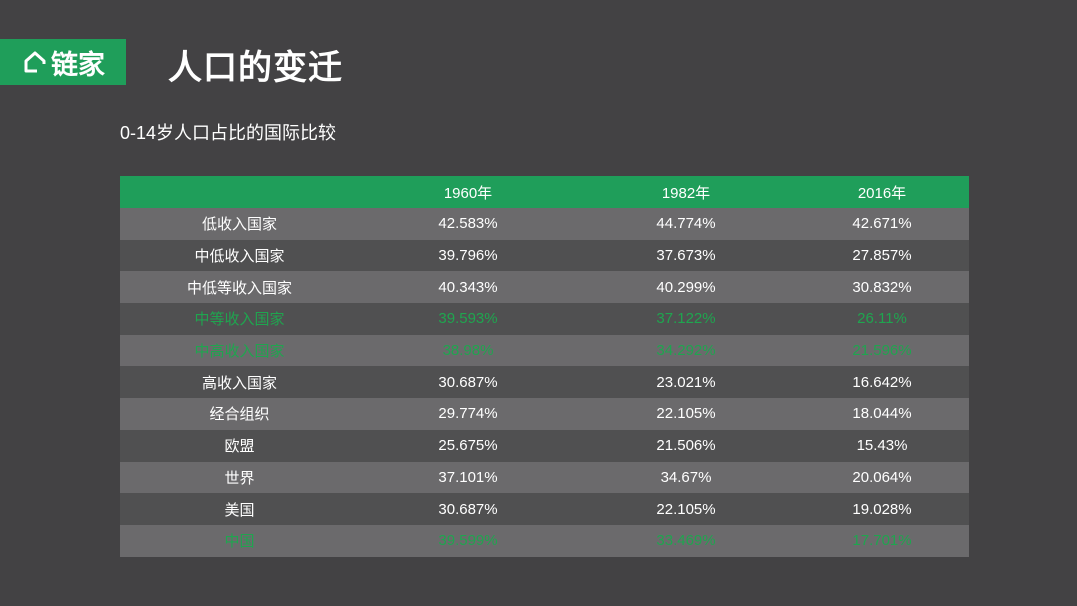  I want to click on table-cell: 37.673%, so click(686, 256).